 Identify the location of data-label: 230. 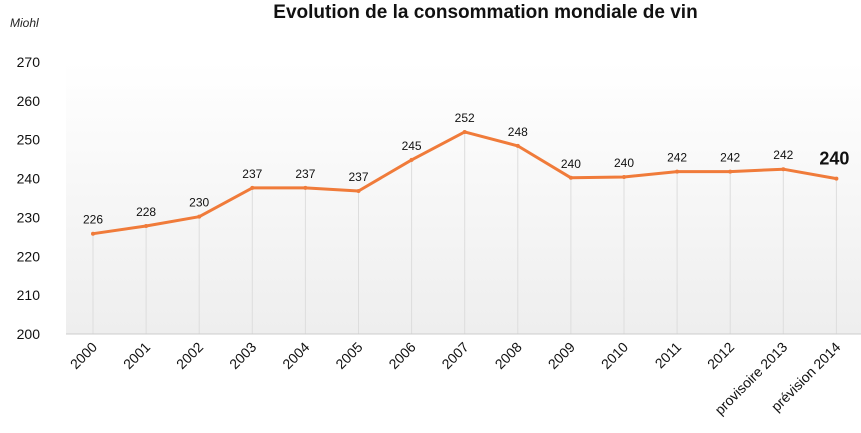
(199, 203).